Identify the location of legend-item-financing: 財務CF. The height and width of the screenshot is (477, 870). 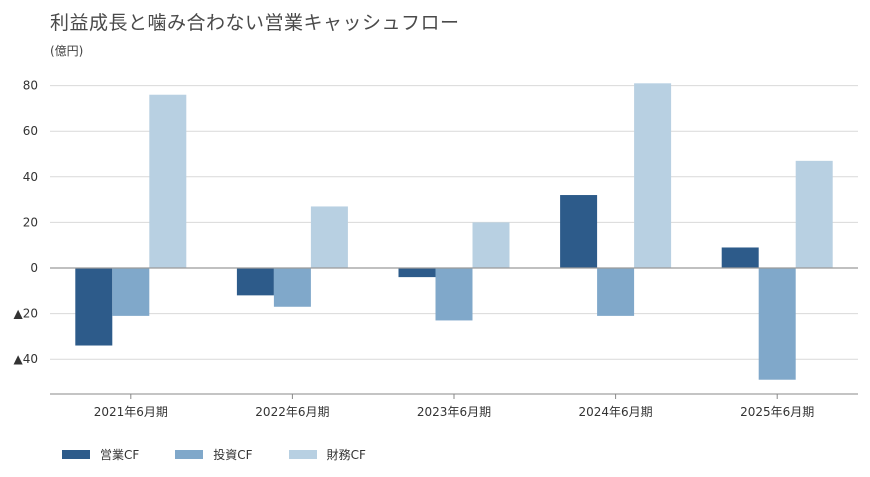
(327, 454).